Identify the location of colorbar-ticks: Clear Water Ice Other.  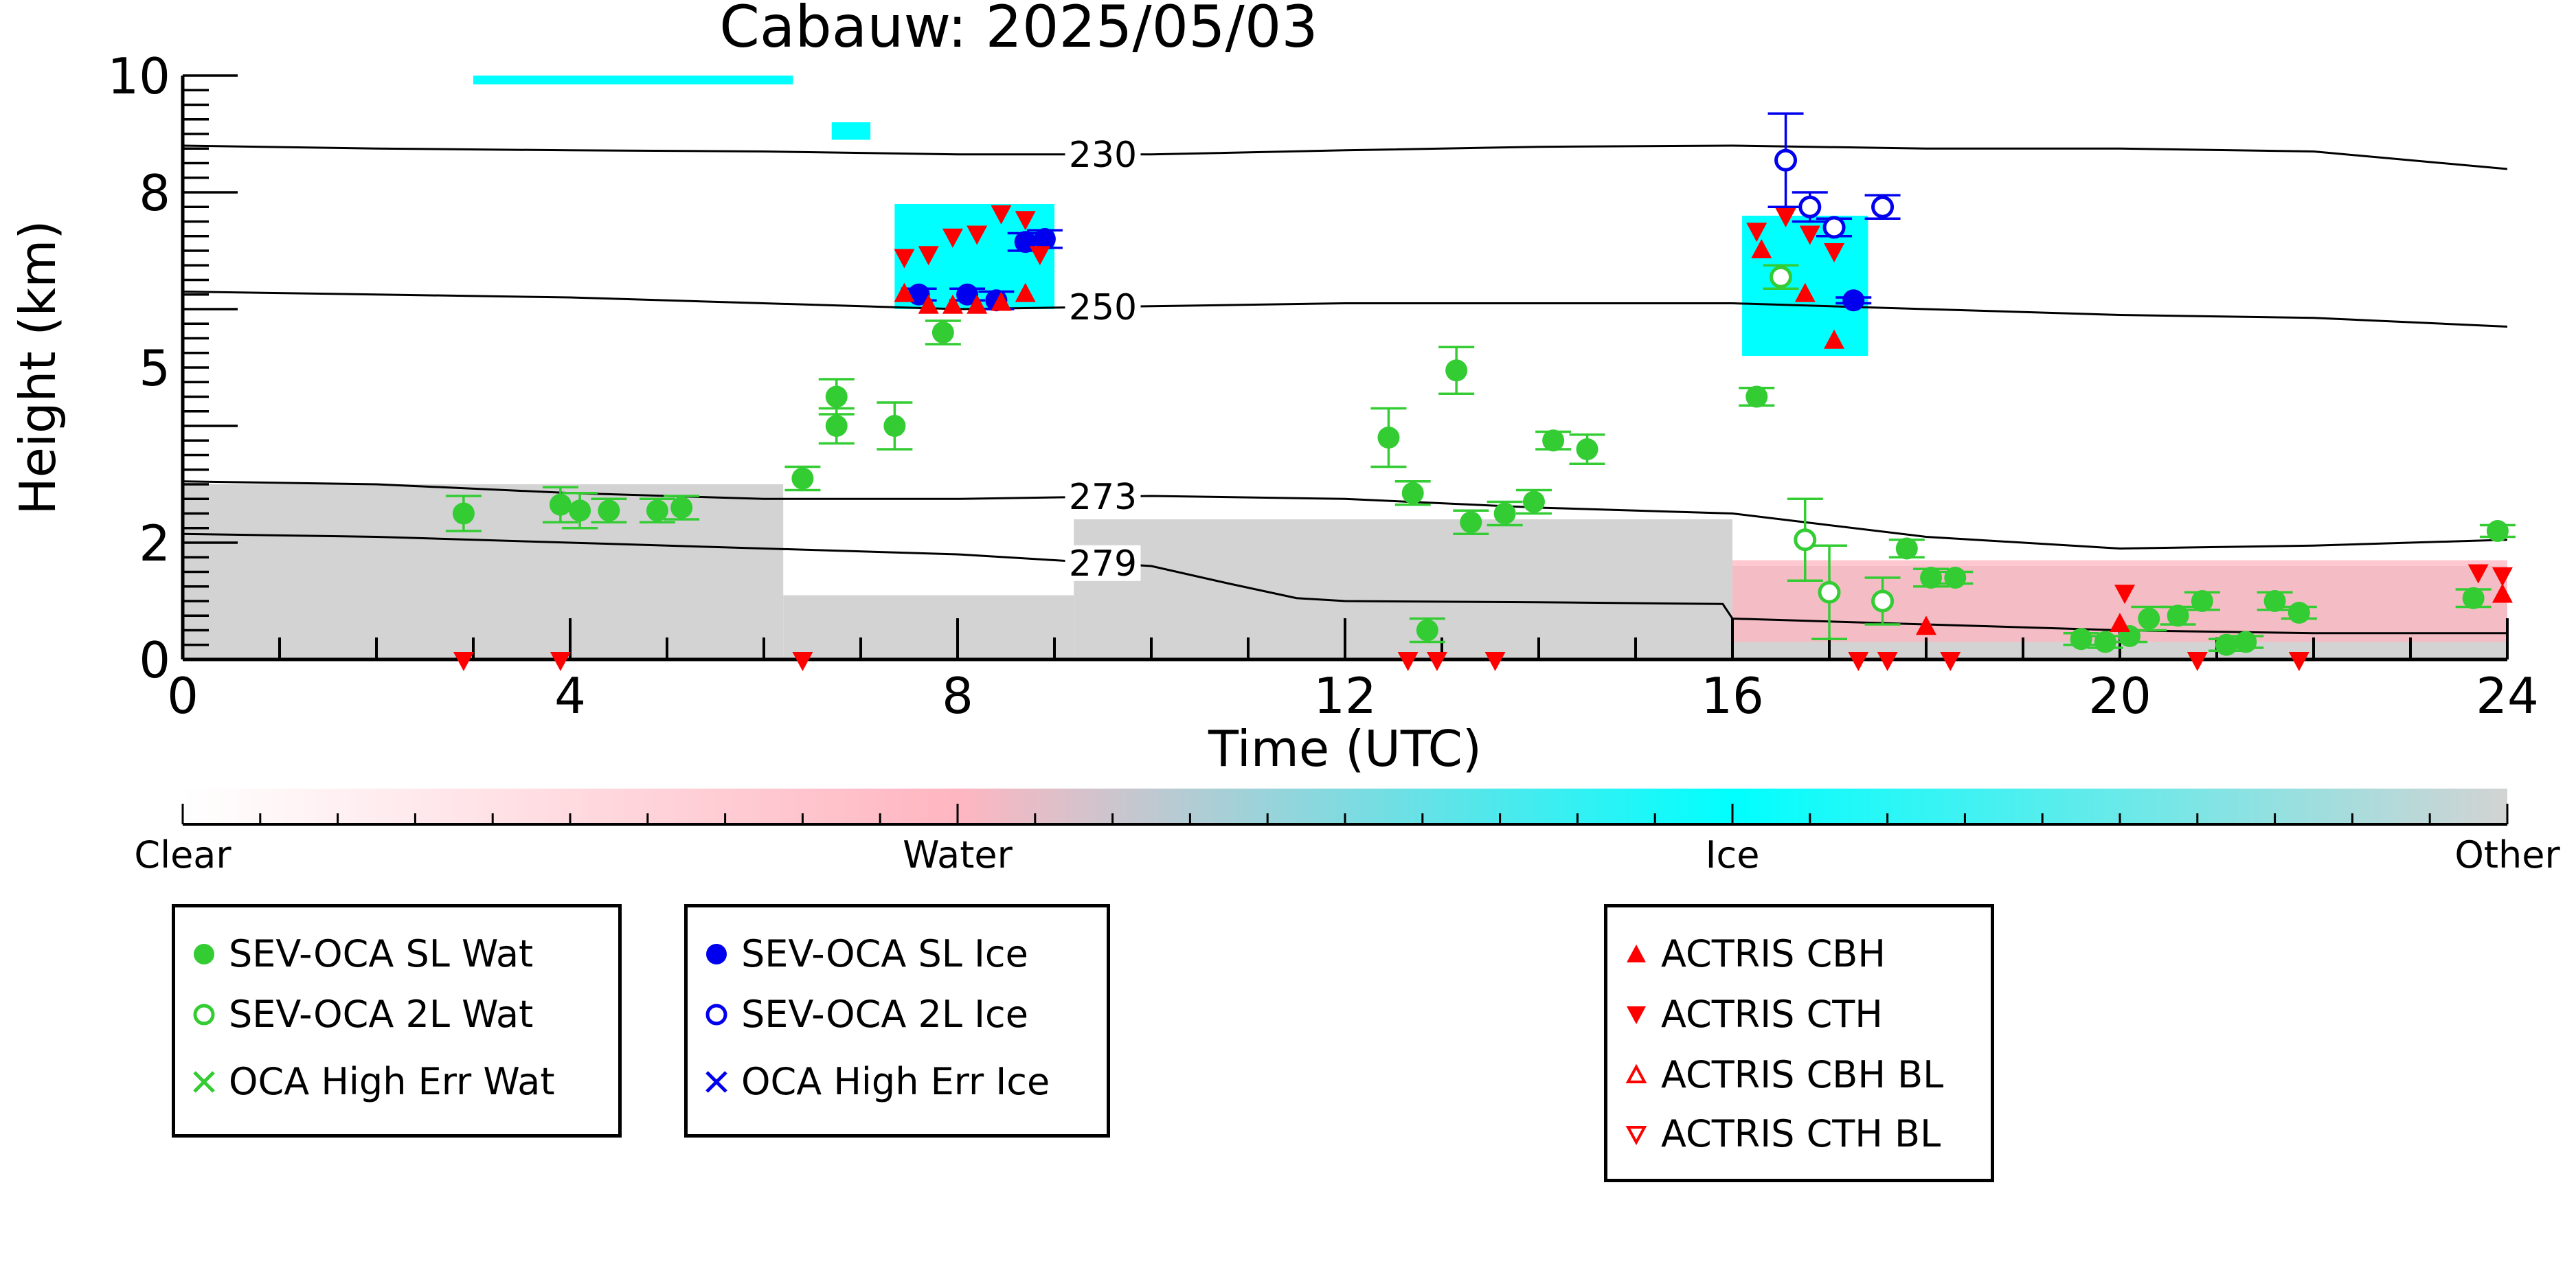
(1347, 840).